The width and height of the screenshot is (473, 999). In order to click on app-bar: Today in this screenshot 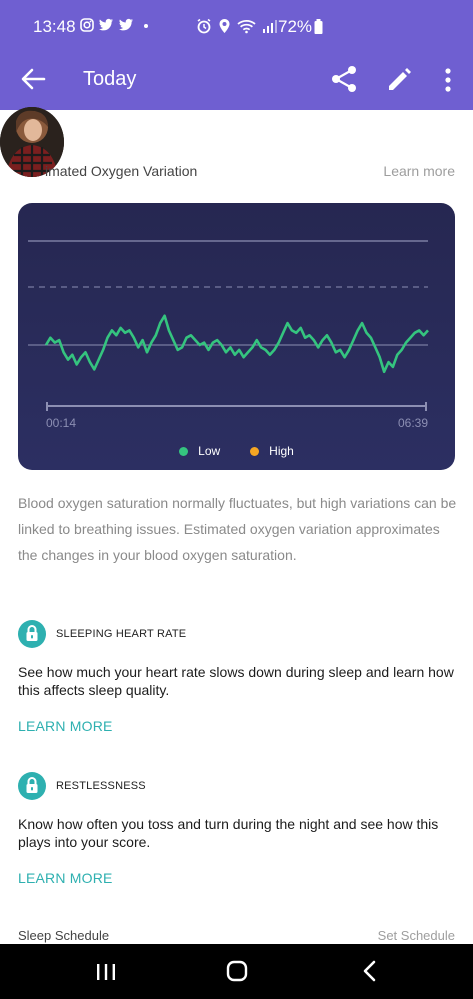, I will do `click(236, 81)`.